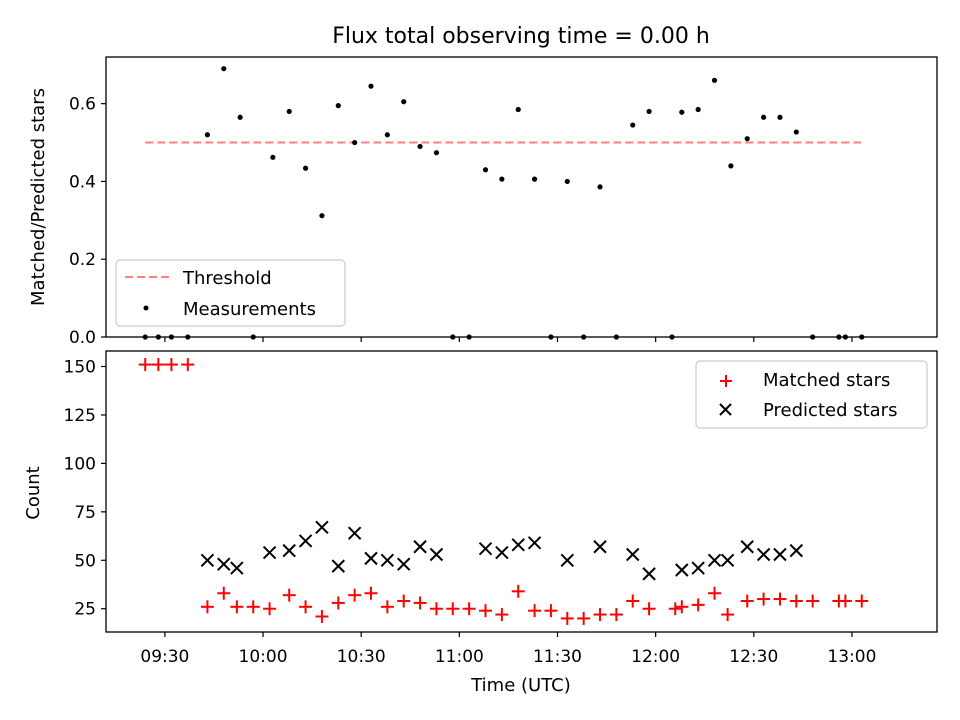 This screenshot has height=720, width=960. What do you see at coordinates (80, 416) in the screenshot?
I see `bottom-y-tick-label: 125` at bounding box center [80, 416].